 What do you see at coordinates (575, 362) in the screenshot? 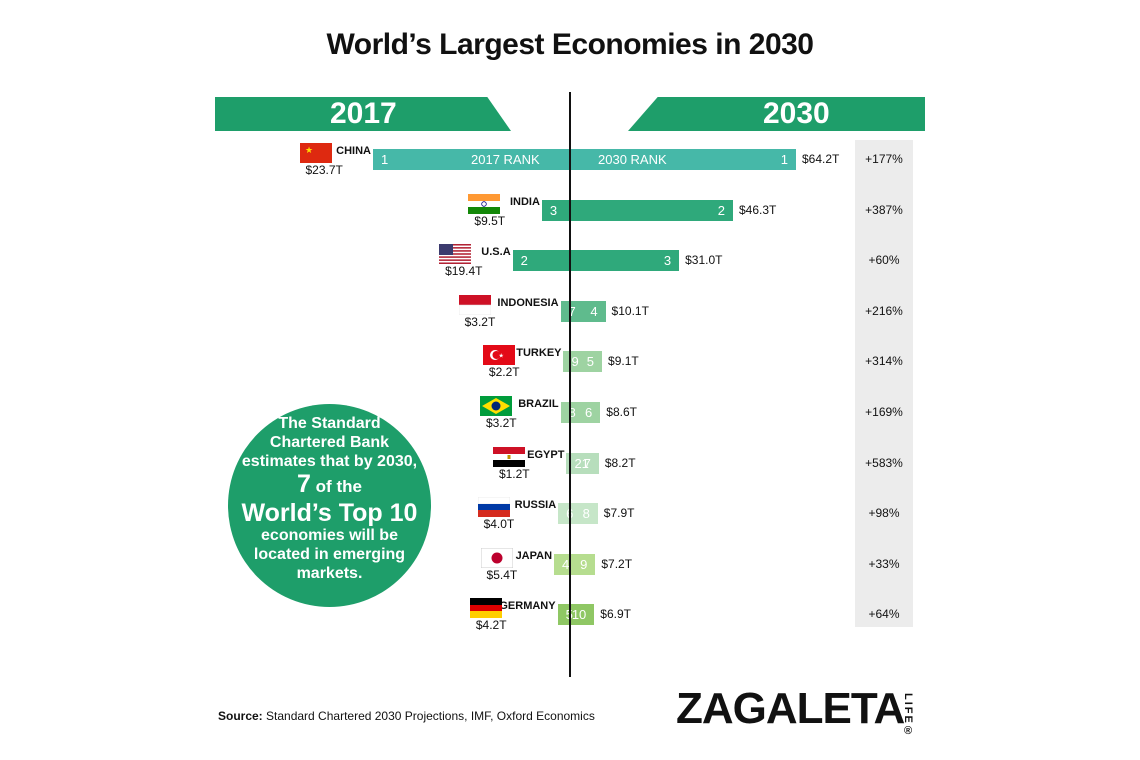
I see `rank-2017-label: 9` at bounding box center [575, 362].